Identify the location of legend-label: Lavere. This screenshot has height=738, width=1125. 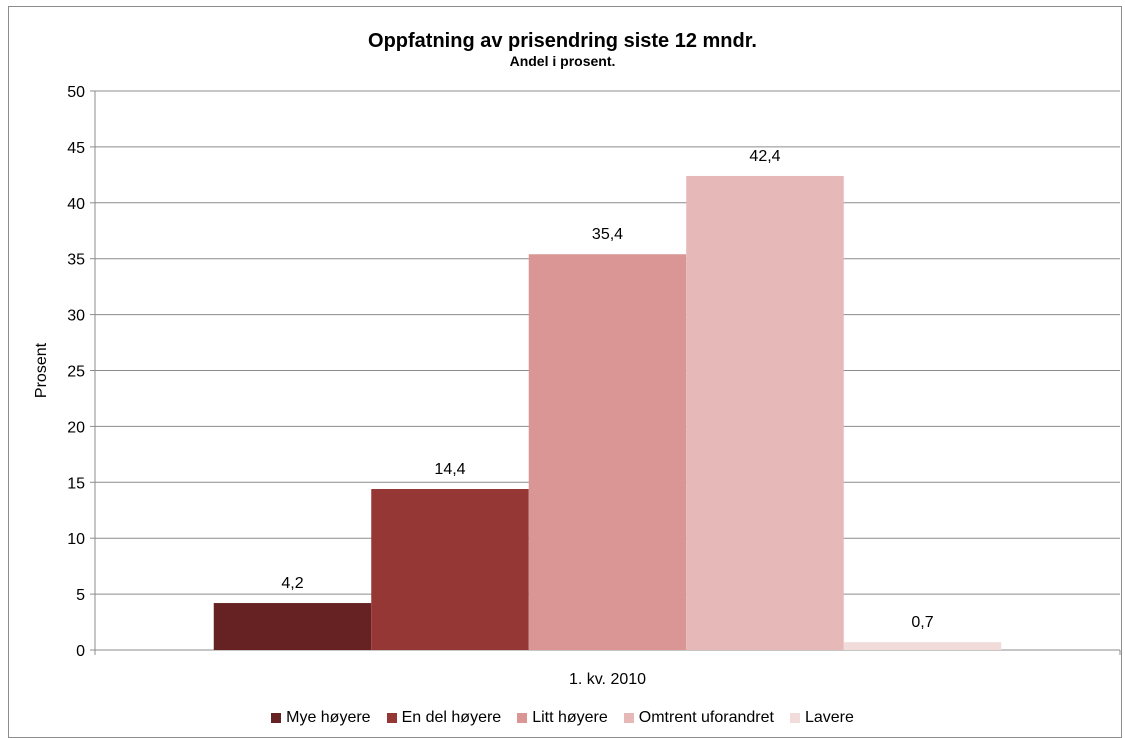
(829, 717).